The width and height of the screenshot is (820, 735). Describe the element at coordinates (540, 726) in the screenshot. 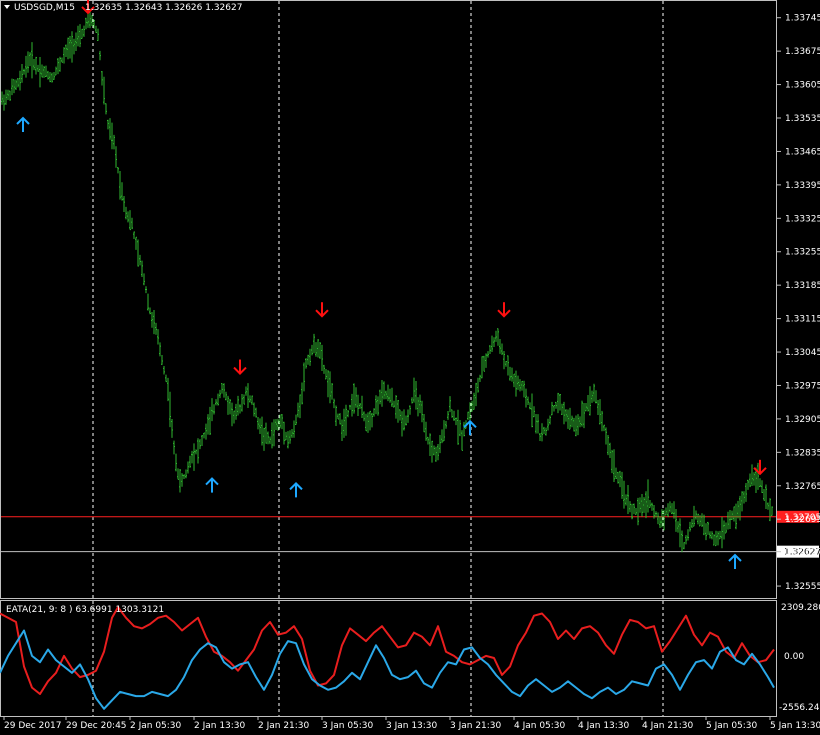

I see `time-tick-label: 4 Jan 05:30` at that location.